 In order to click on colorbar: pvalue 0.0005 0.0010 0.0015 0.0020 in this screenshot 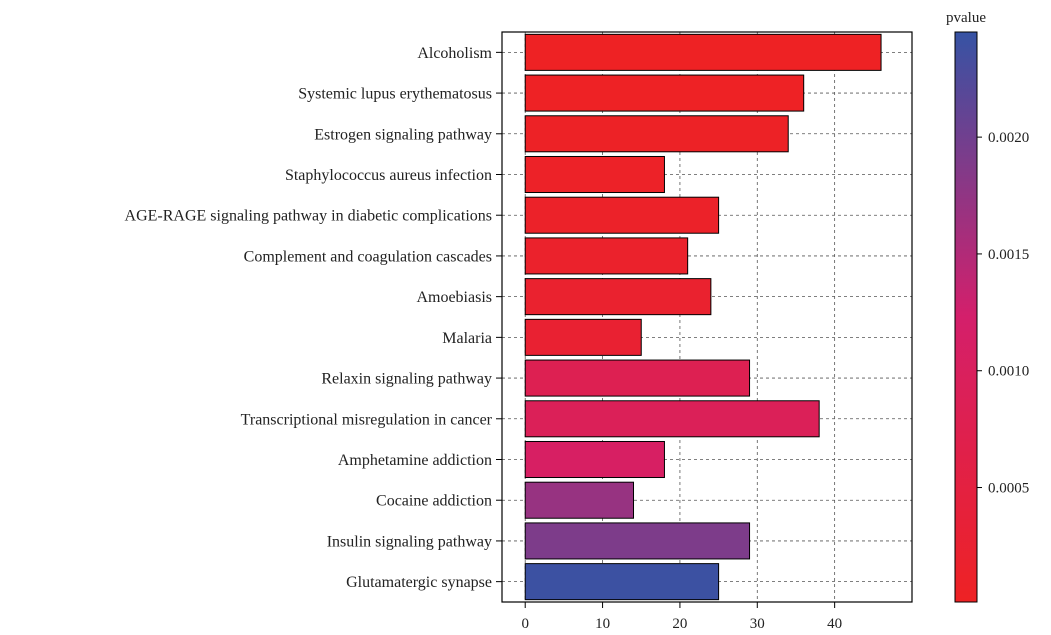, I will do `click(987, 306)`.